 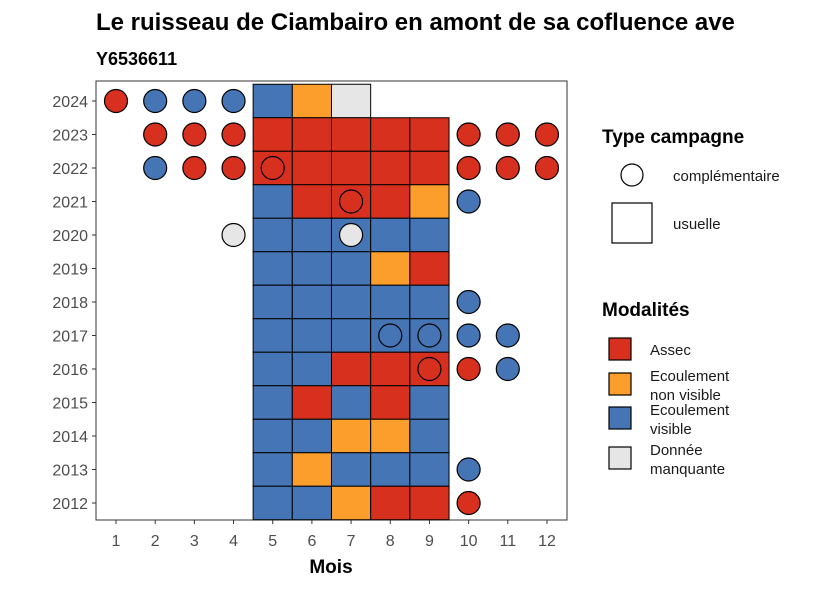 What do you see at coordinates (685, 395) in the screenshot?
I see `legend-label: non visible` at bounding box center [685, 395].